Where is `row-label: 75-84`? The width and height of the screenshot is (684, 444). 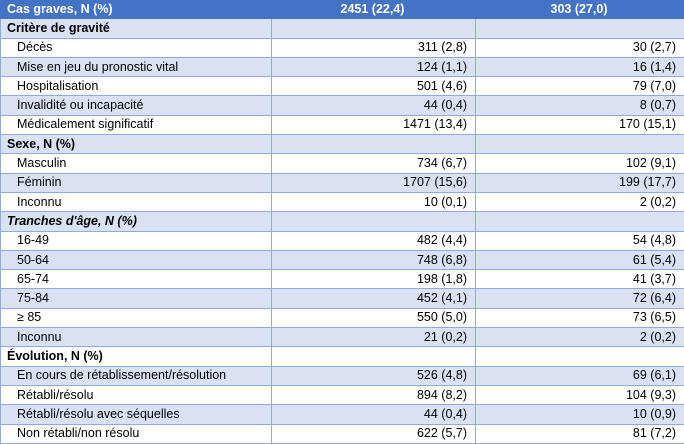
row-label: 75-84 is located at coordinates (136, 298).